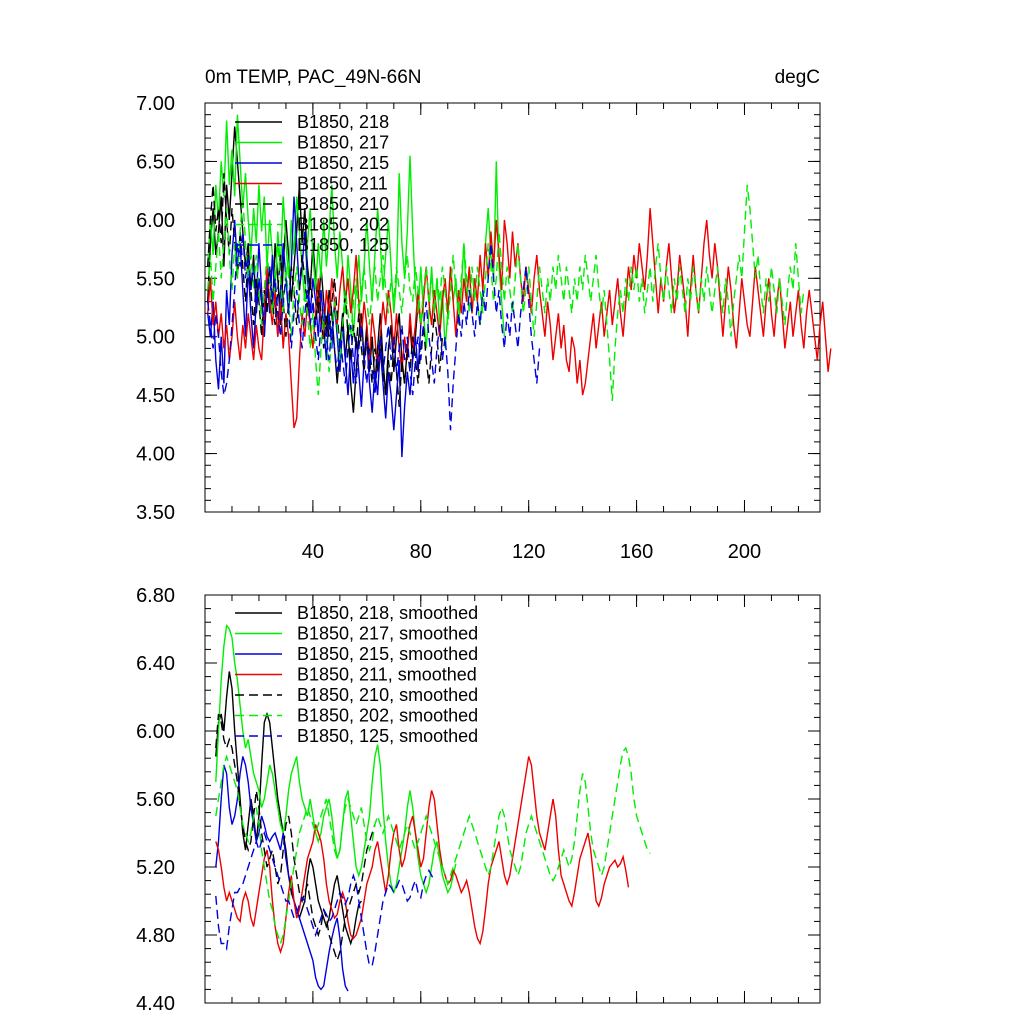 The height and width of the screenshot is (1024, 1024). I want to click on legend-label: B1850, 211, smoothed, so click(387, 675).